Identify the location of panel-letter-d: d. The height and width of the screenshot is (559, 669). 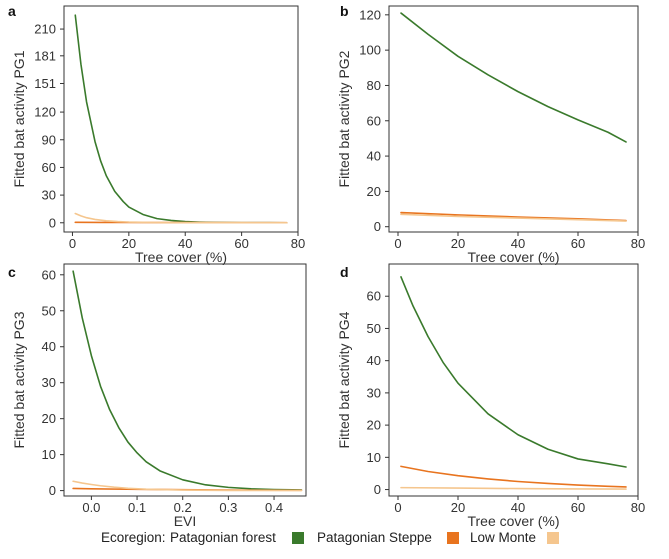
(344, 272).